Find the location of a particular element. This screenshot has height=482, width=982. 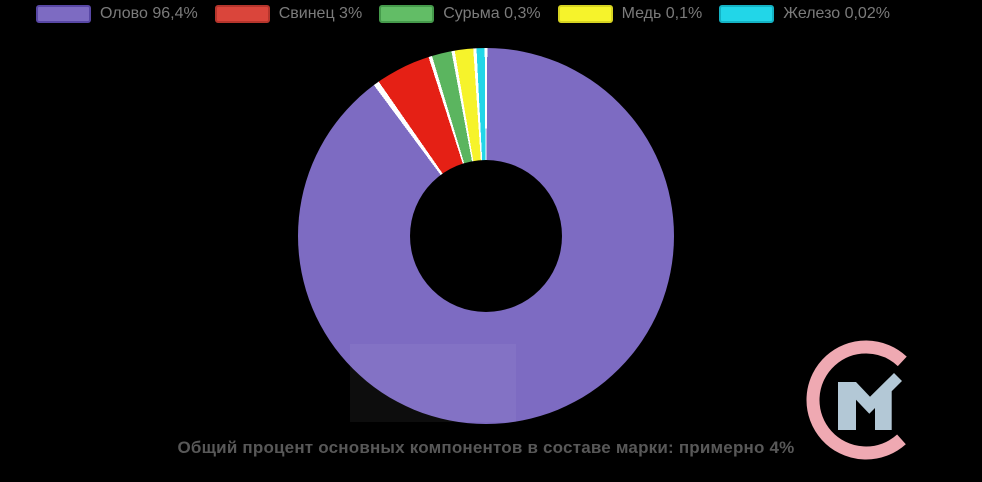

legend-label-zhelezo: Железо 0,02% is located at coordinates (836, 13).